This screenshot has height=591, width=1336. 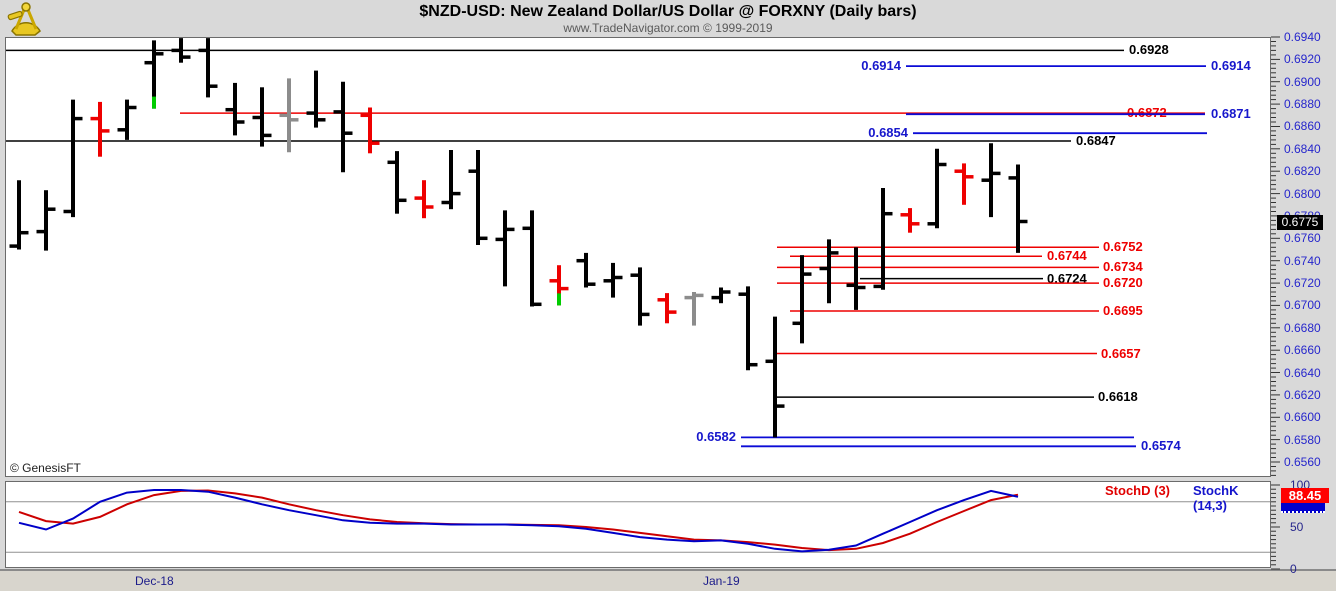 What do you see at coordinates (1302, 37) in the screenshot?
I see `price-axis-label: 0.6940` at bounding box center [1302, 37].